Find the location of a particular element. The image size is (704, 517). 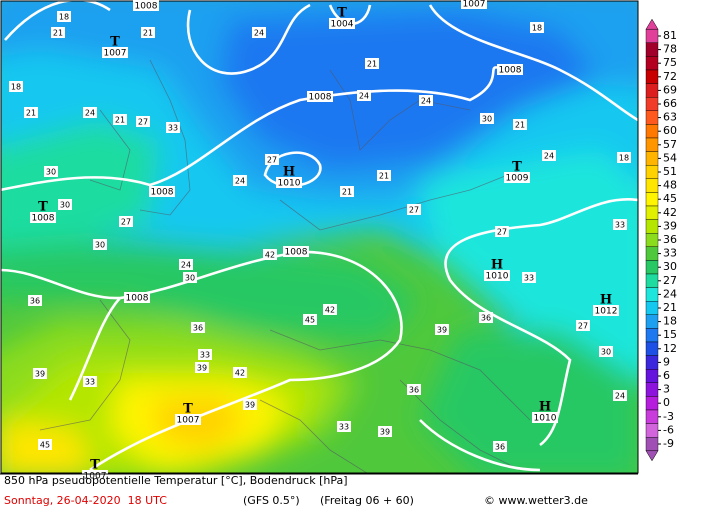

footer-date: Sonntag, 26-04-2020 18 UTC is located at coordinates (85, 500).